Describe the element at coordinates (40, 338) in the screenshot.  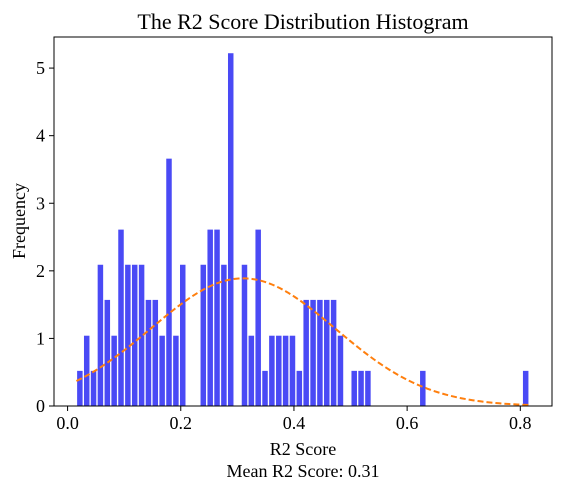
I see `y-tick-label: 1` at that location.